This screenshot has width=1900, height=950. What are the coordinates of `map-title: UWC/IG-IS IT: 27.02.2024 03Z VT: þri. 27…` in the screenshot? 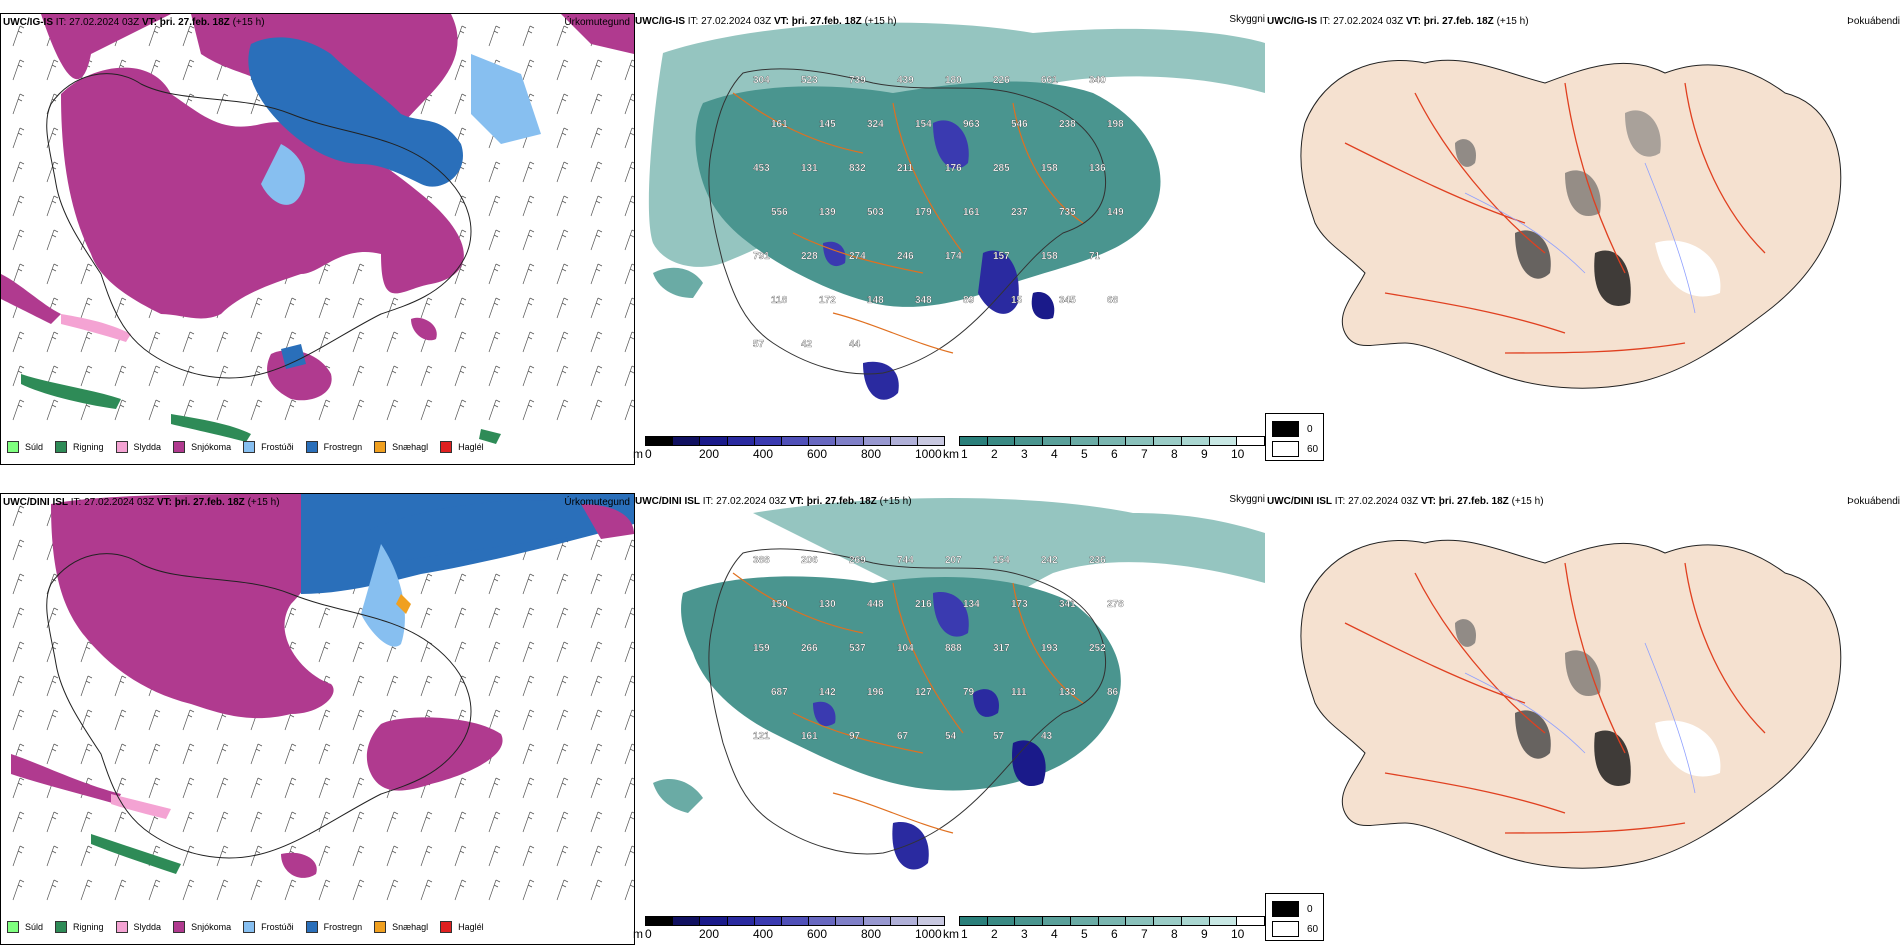 It's located at (766, 21).